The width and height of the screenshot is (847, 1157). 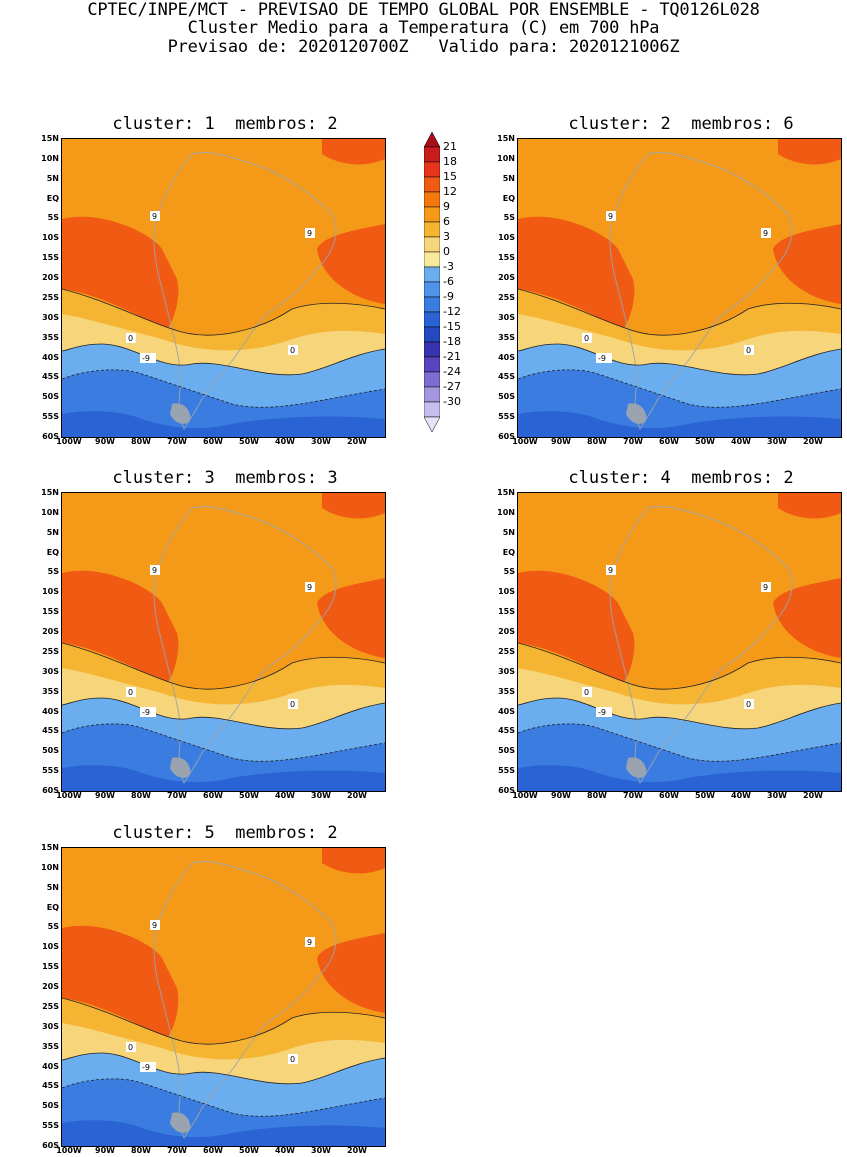 I want to click on contour-label-9-east: 9, so click(x=766, y=587).